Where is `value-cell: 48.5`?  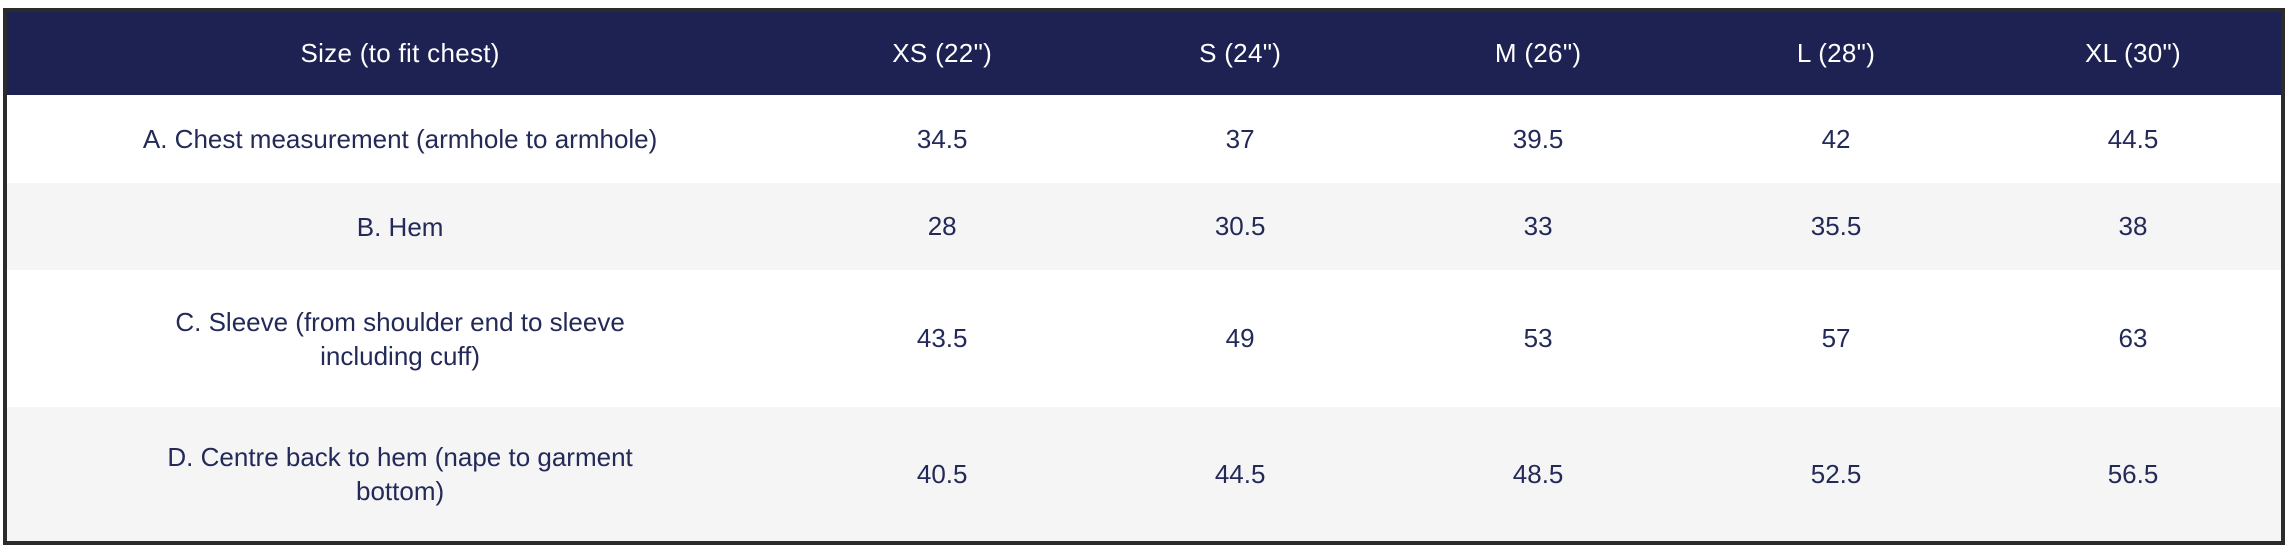 value-cell: 48.5 is located at coordinates (1538, 473).